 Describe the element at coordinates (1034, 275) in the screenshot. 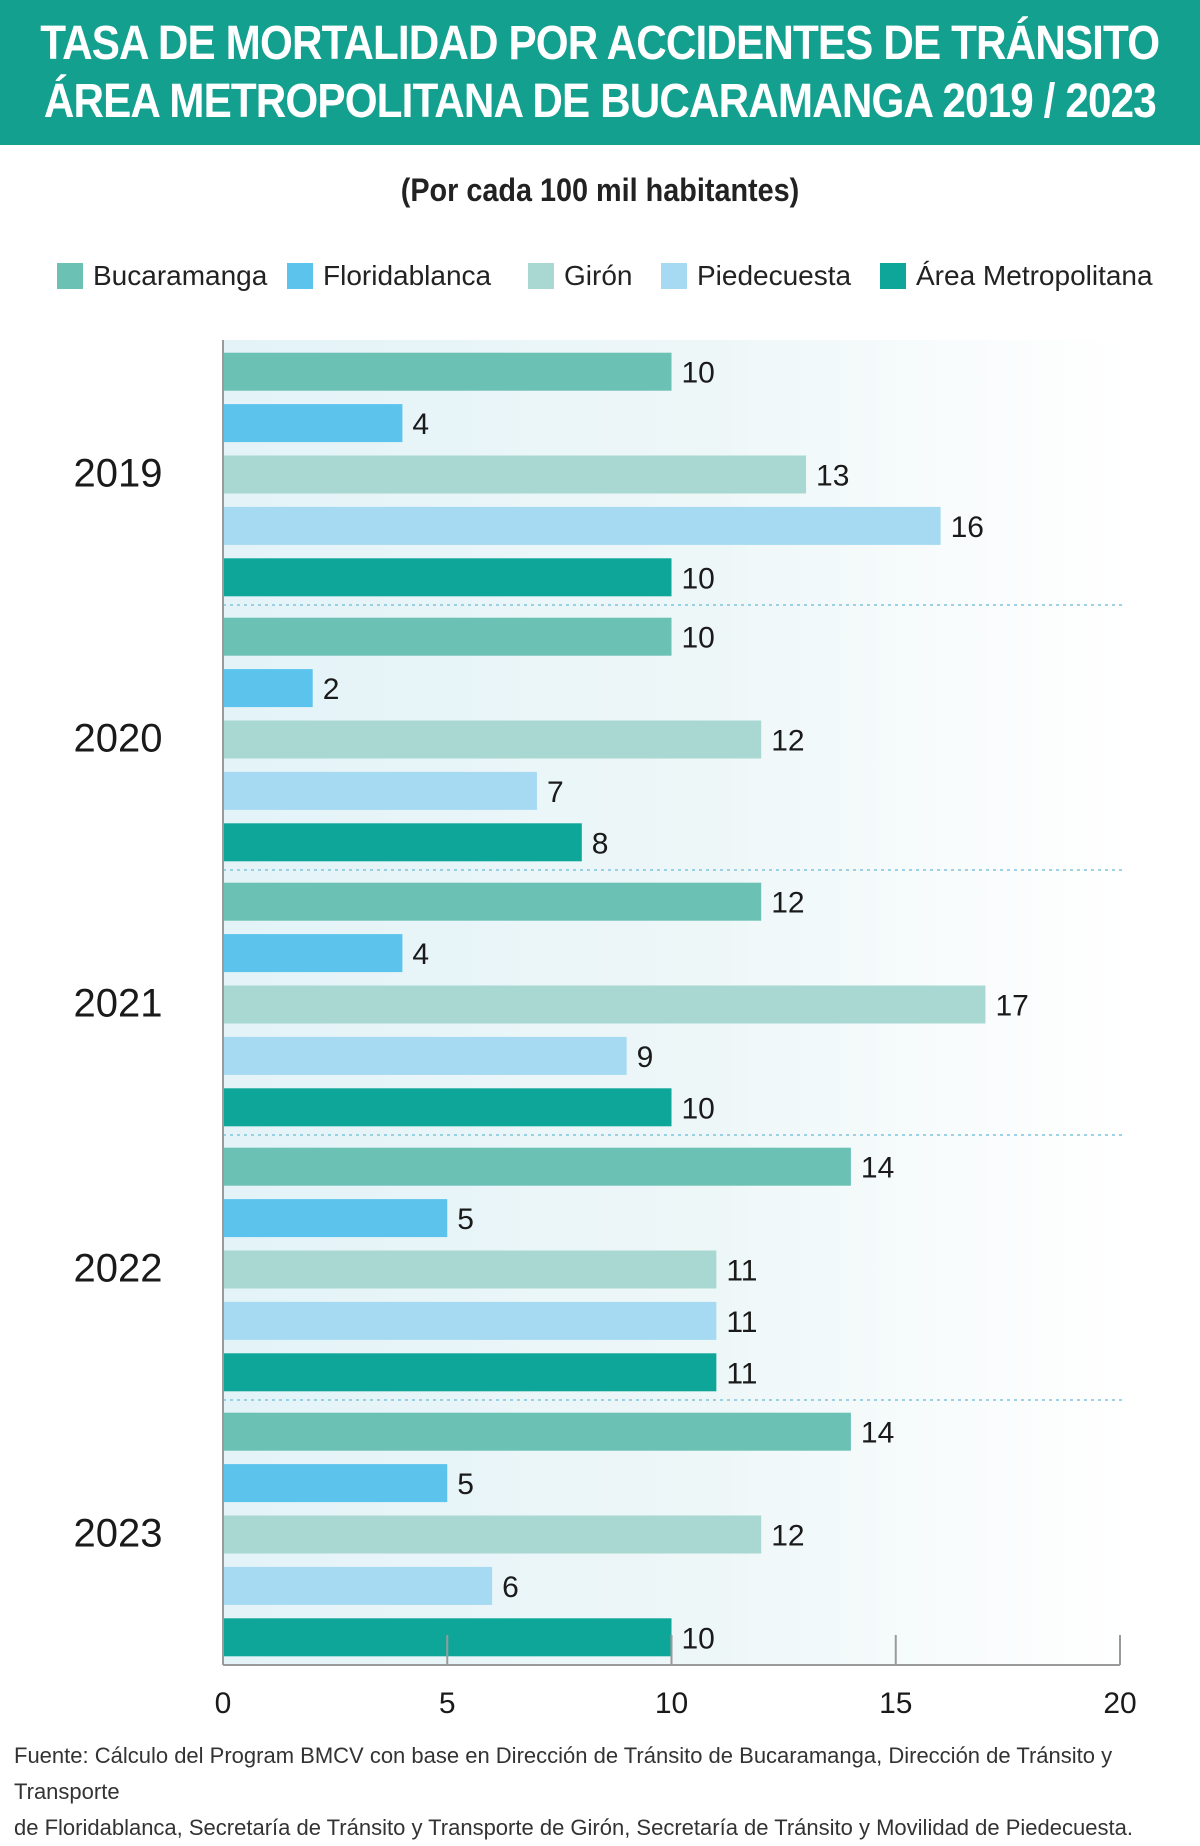

I see `legend-label: Área Metropolitana` at that location.